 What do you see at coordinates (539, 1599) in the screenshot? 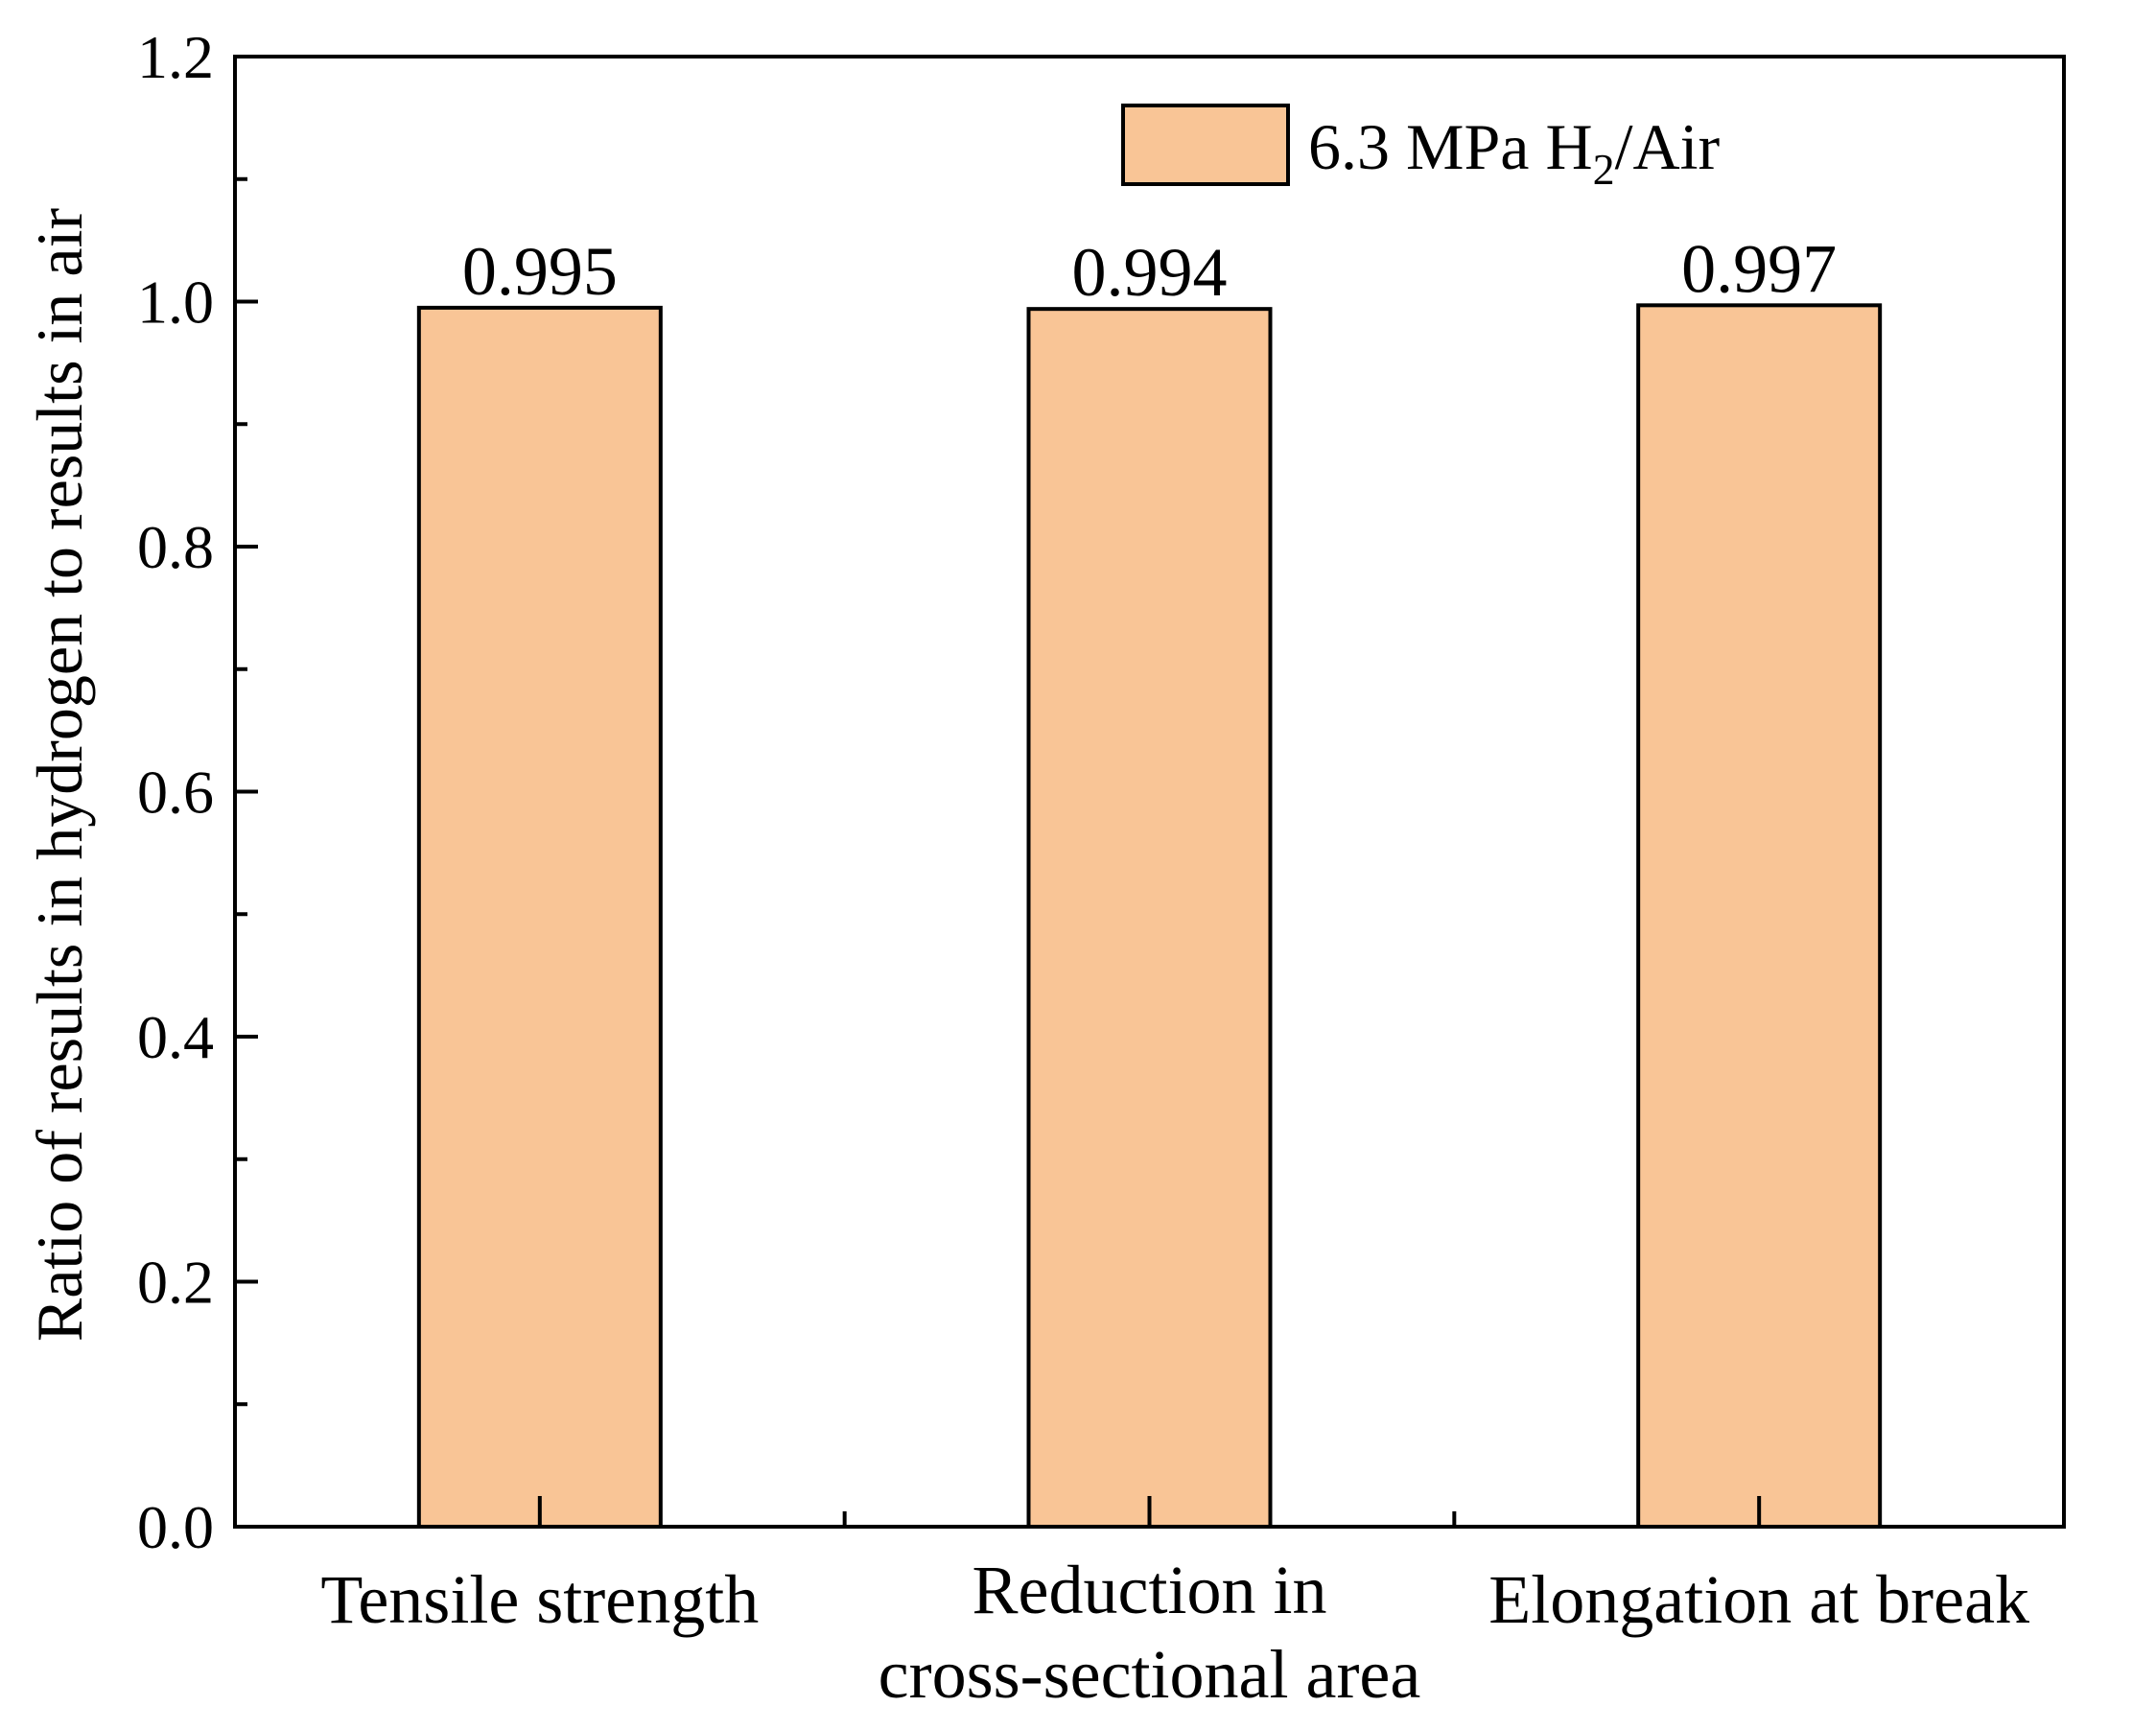
I see `x-tick-label: Tensile strength` at bounding box center [539, 1599].